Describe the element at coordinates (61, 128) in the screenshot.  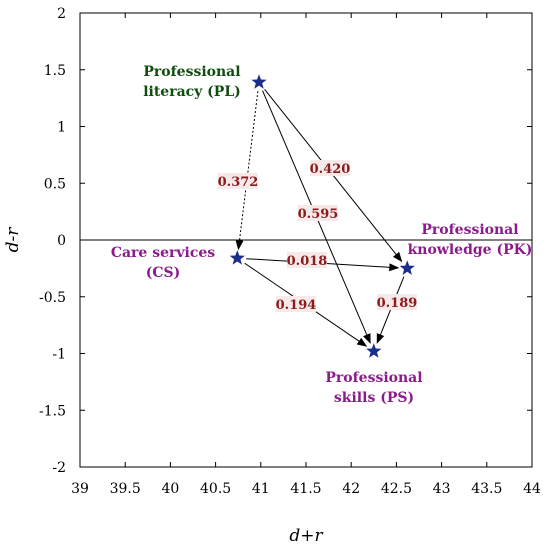
I see `y-tick-label: 1` at that location.